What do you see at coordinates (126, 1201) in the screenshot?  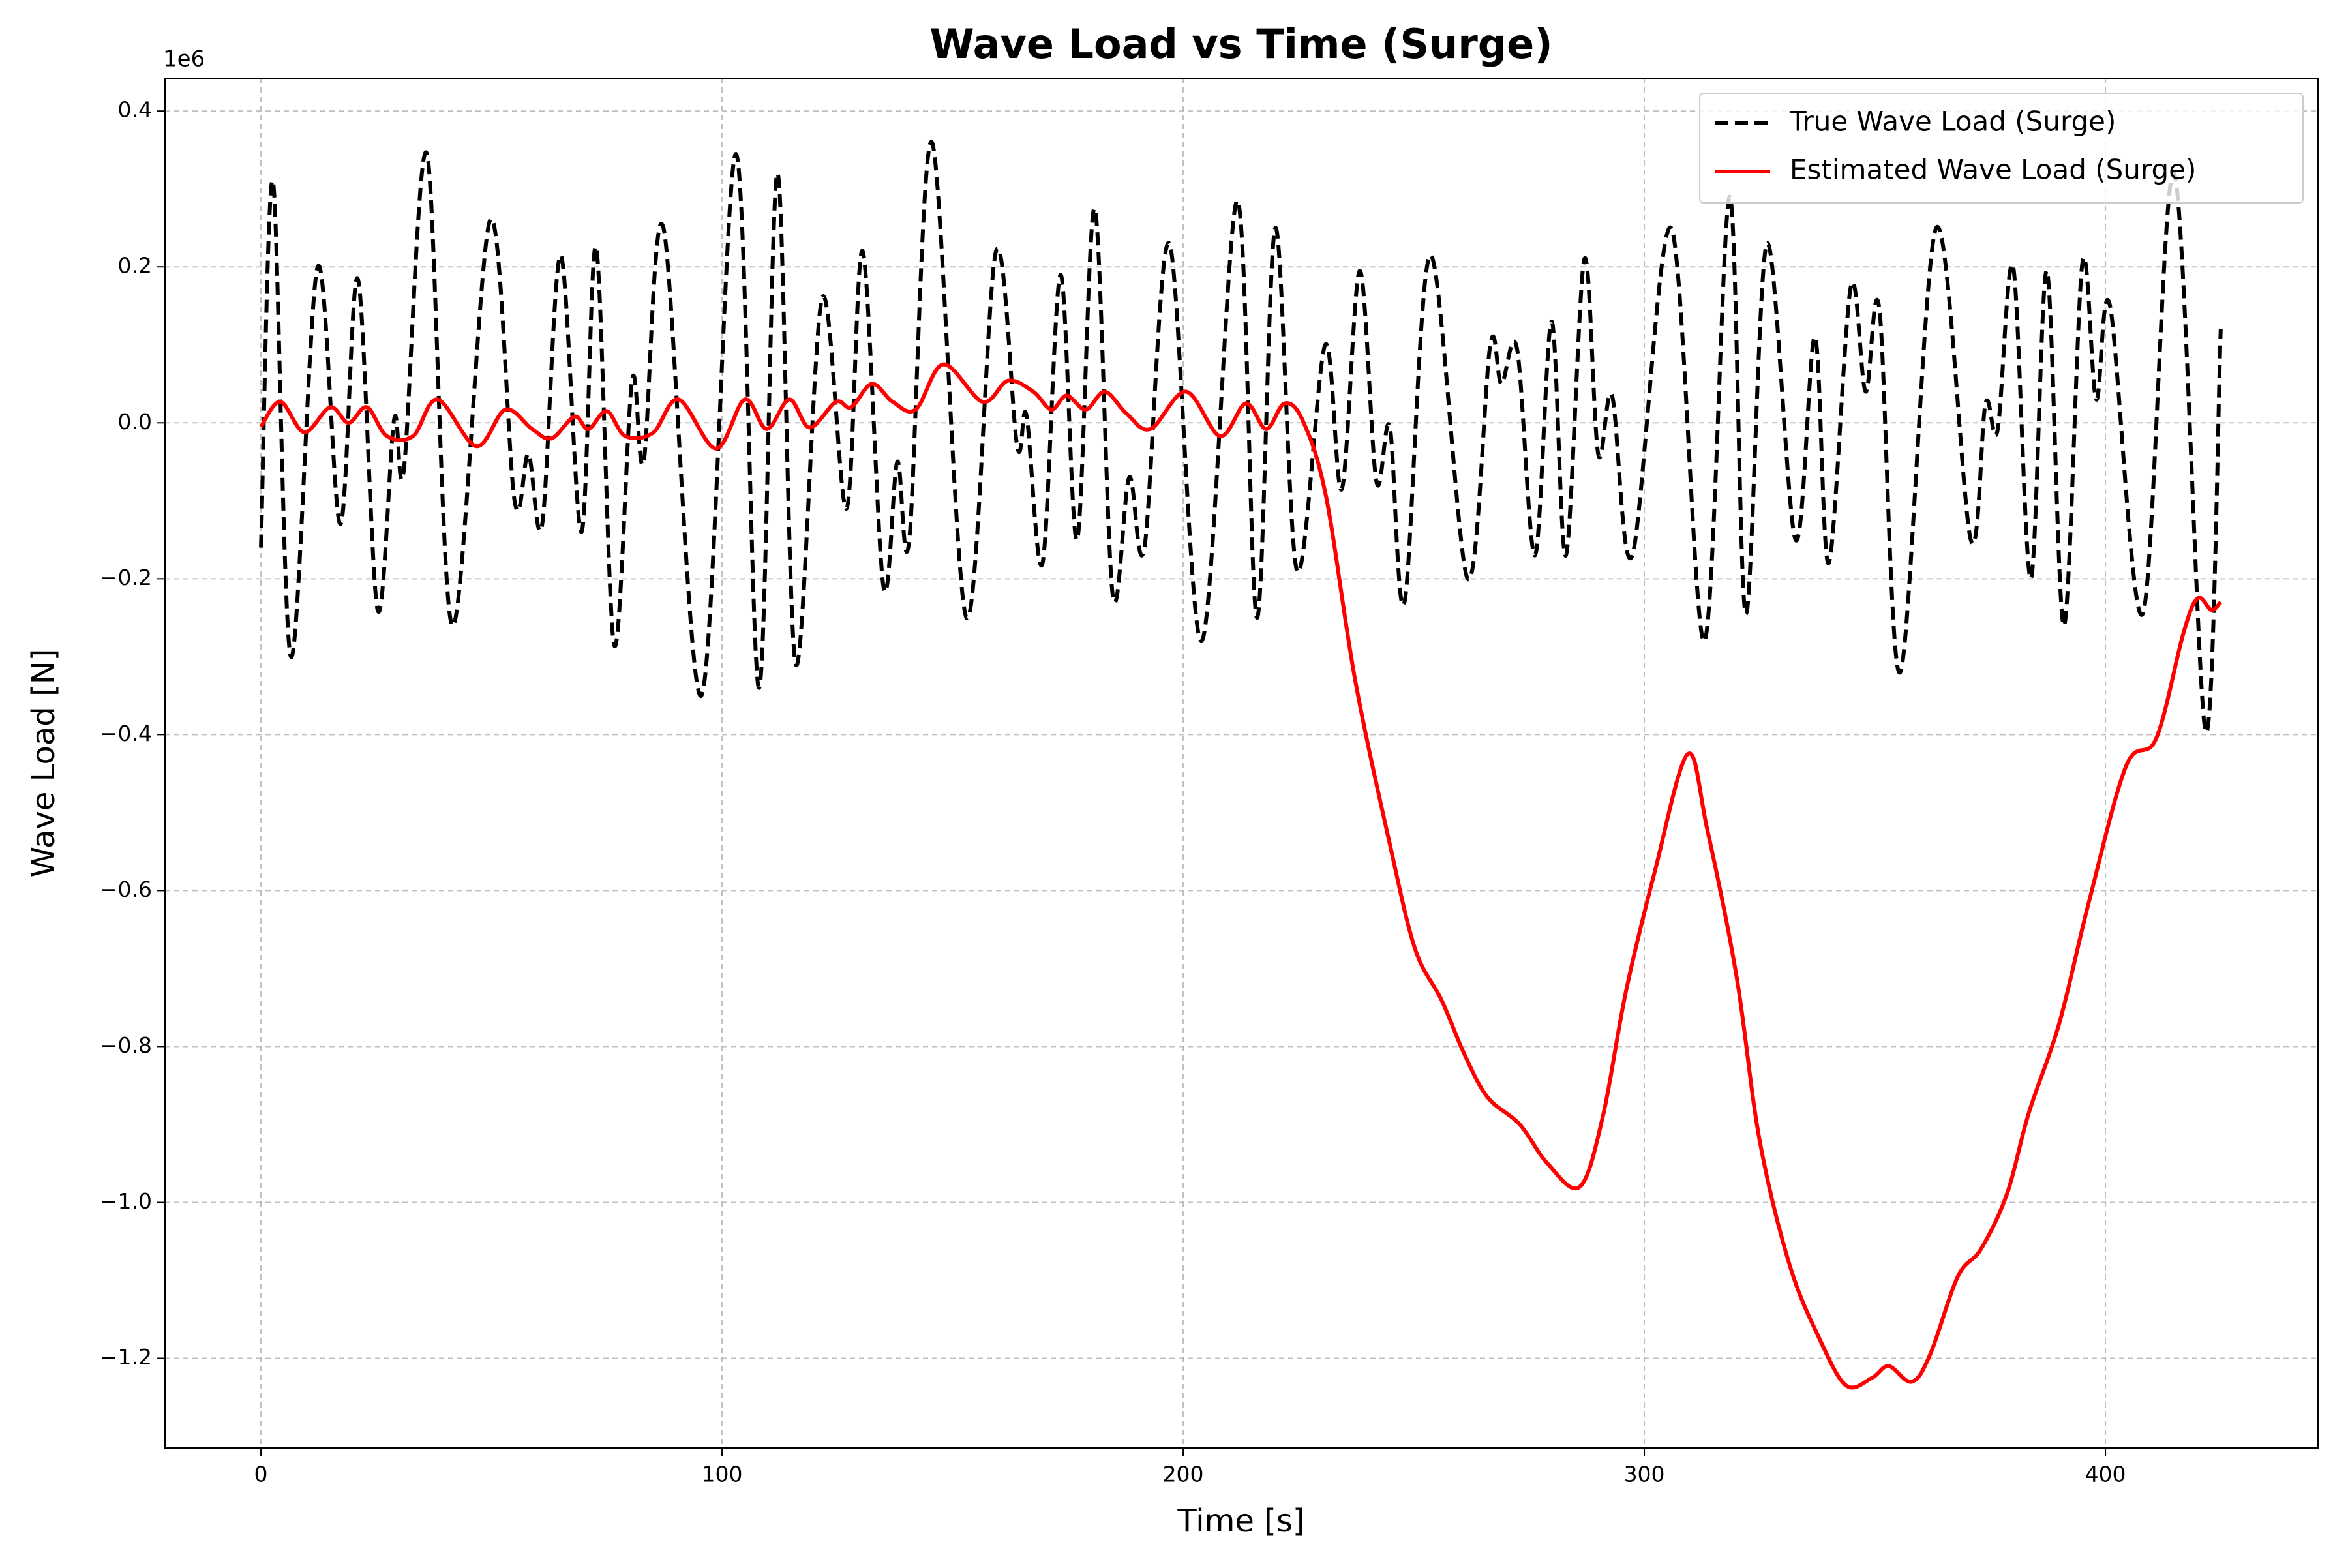 I see `y-tick-label: −1.0` at bounding box center [126, 1201].